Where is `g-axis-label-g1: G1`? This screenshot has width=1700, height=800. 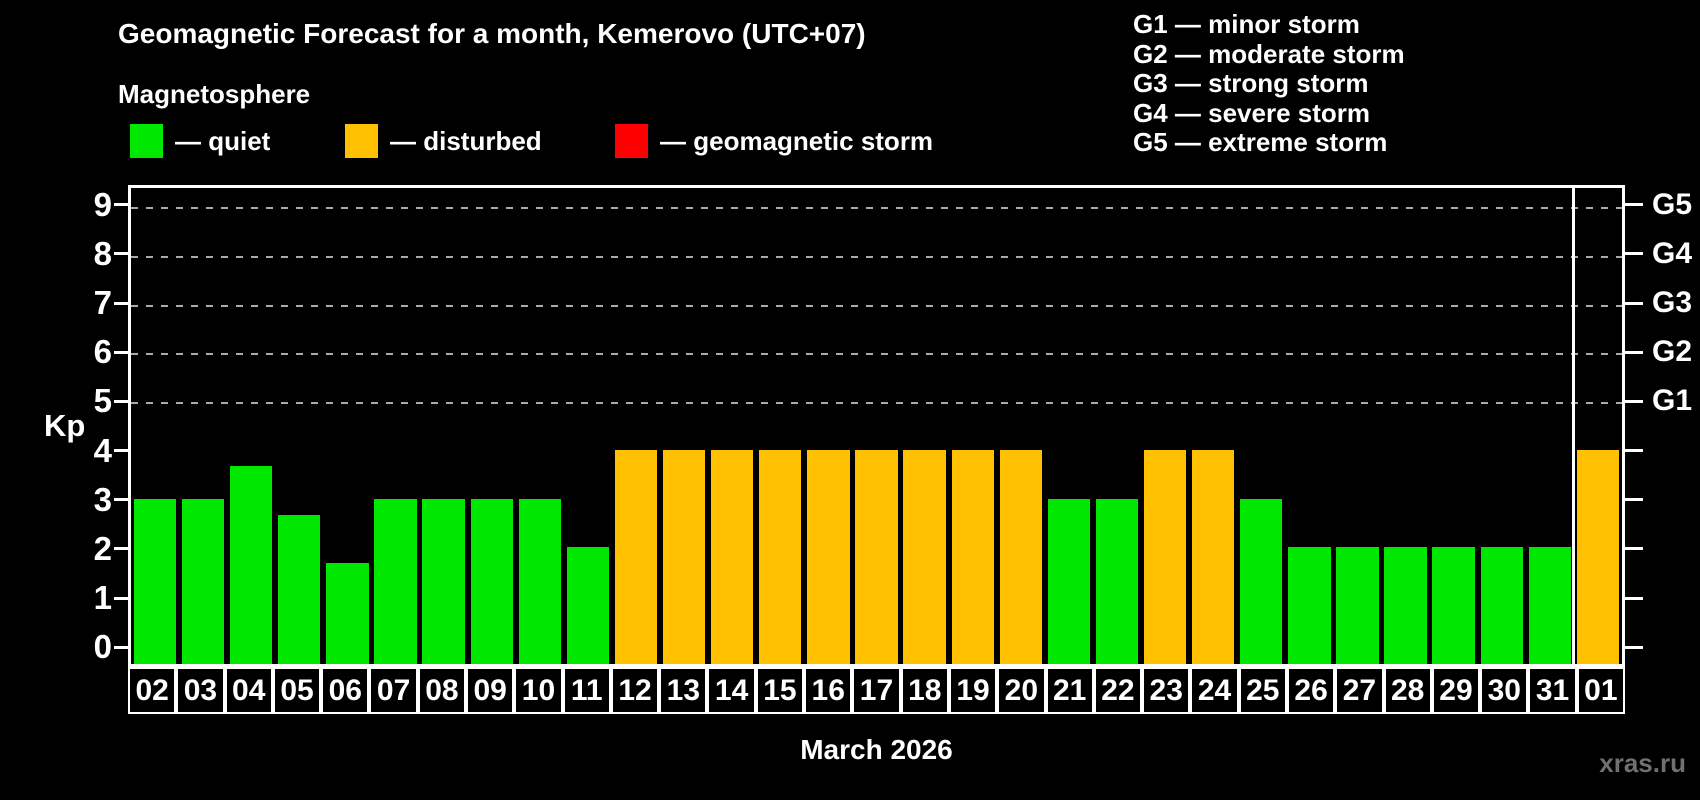
g-axis-label-g1: G1 is located at coordinates (1672, 401).